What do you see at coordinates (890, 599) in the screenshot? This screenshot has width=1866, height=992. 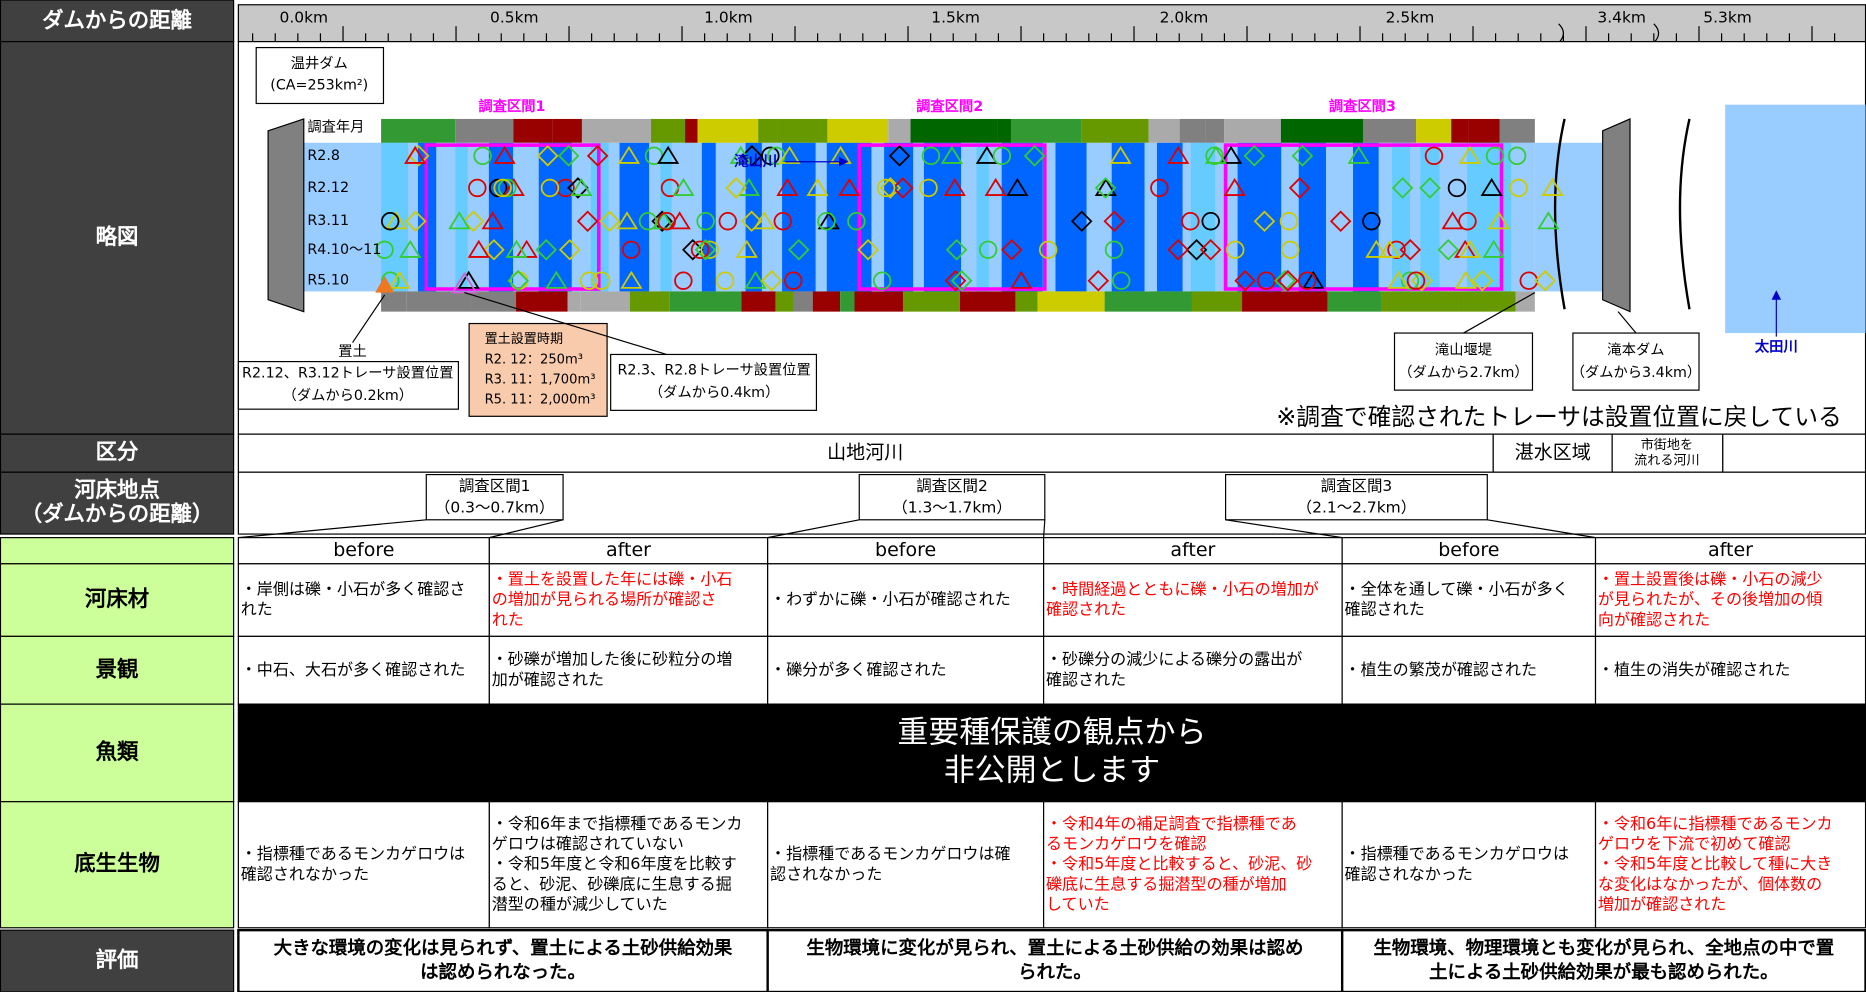 I see `cell-text: ・わずかに礫・小石が確認された` at bounding box center [890, 599].